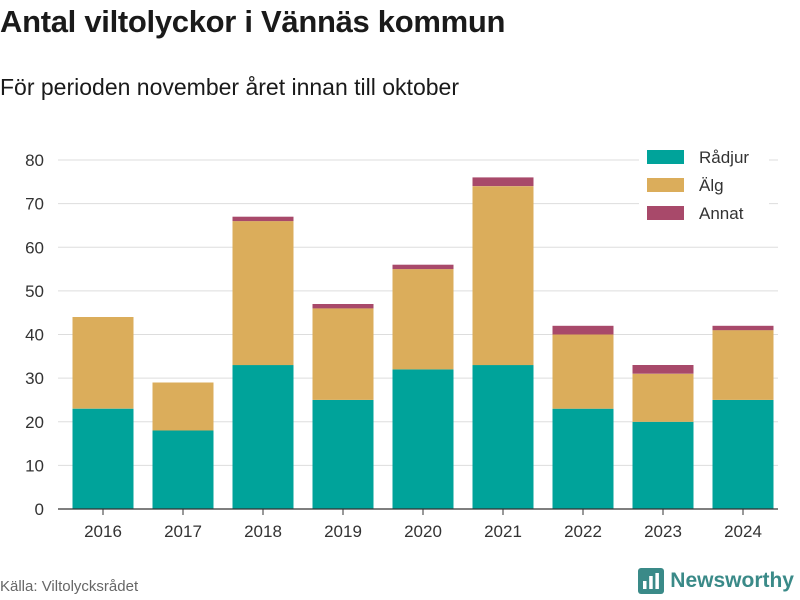  Describe the element at coordinates (743, 531) in the screenshot. I see `x-tick-label: 2024` at that location.